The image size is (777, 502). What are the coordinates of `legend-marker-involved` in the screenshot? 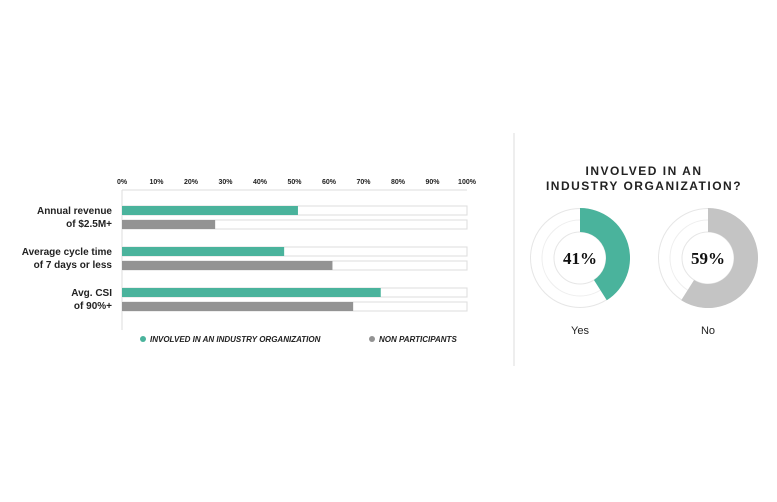 It's located at (143, 339).